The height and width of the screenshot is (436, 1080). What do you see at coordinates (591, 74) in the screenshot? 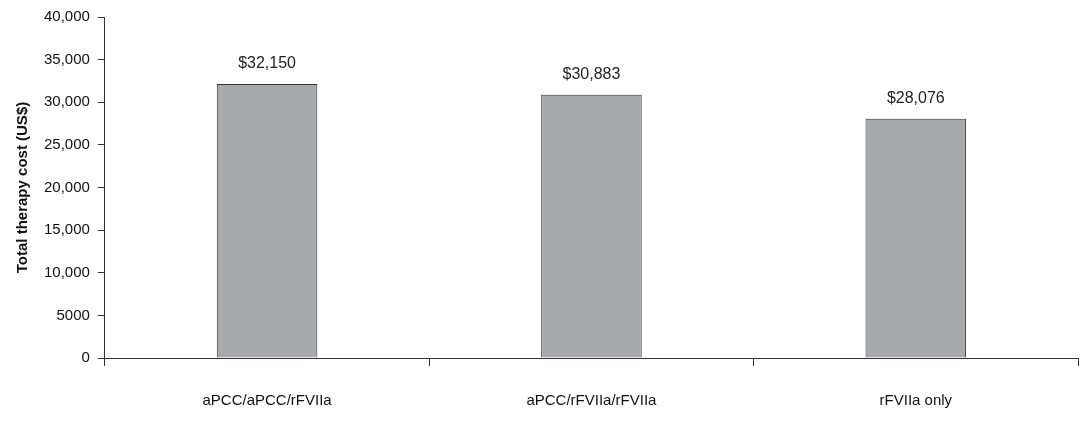
I see `data-label: $30,883` at bounding box center [591, 74].